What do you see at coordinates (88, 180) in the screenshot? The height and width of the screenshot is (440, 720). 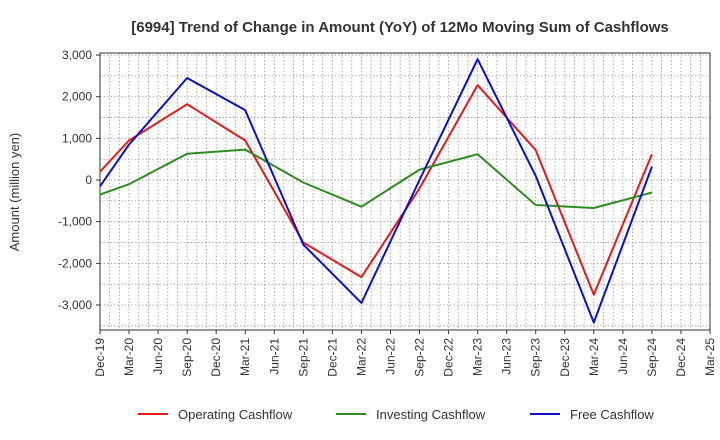 I see `y-tick-label: 0` at bounding box center [88, 180].